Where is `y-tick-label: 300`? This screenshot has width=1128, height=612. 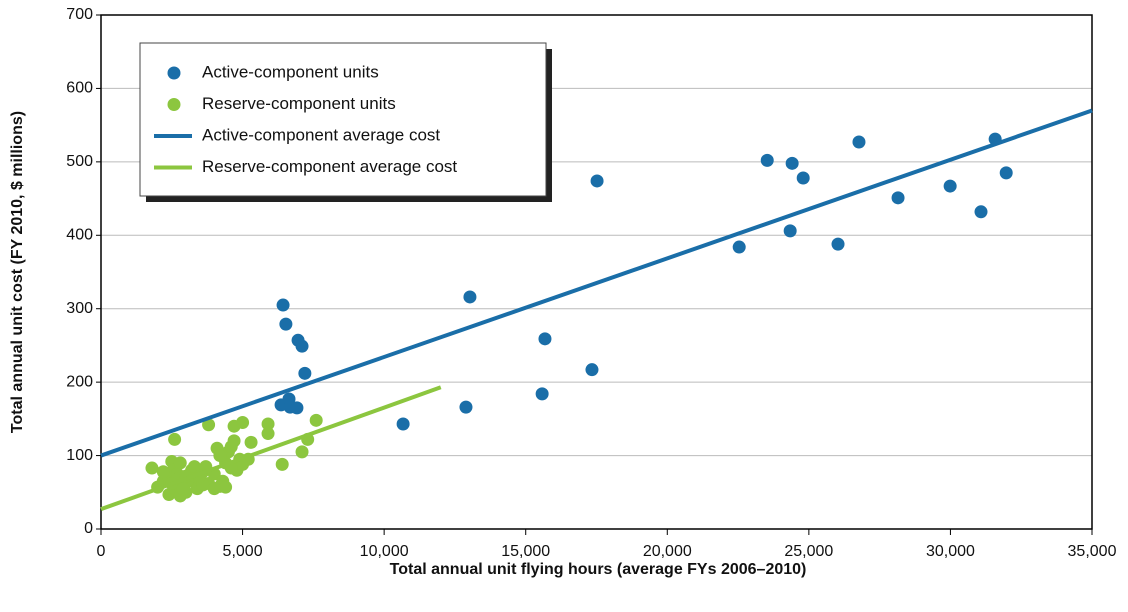 y-tick-label: 300 is located at coordinates (79, 308).